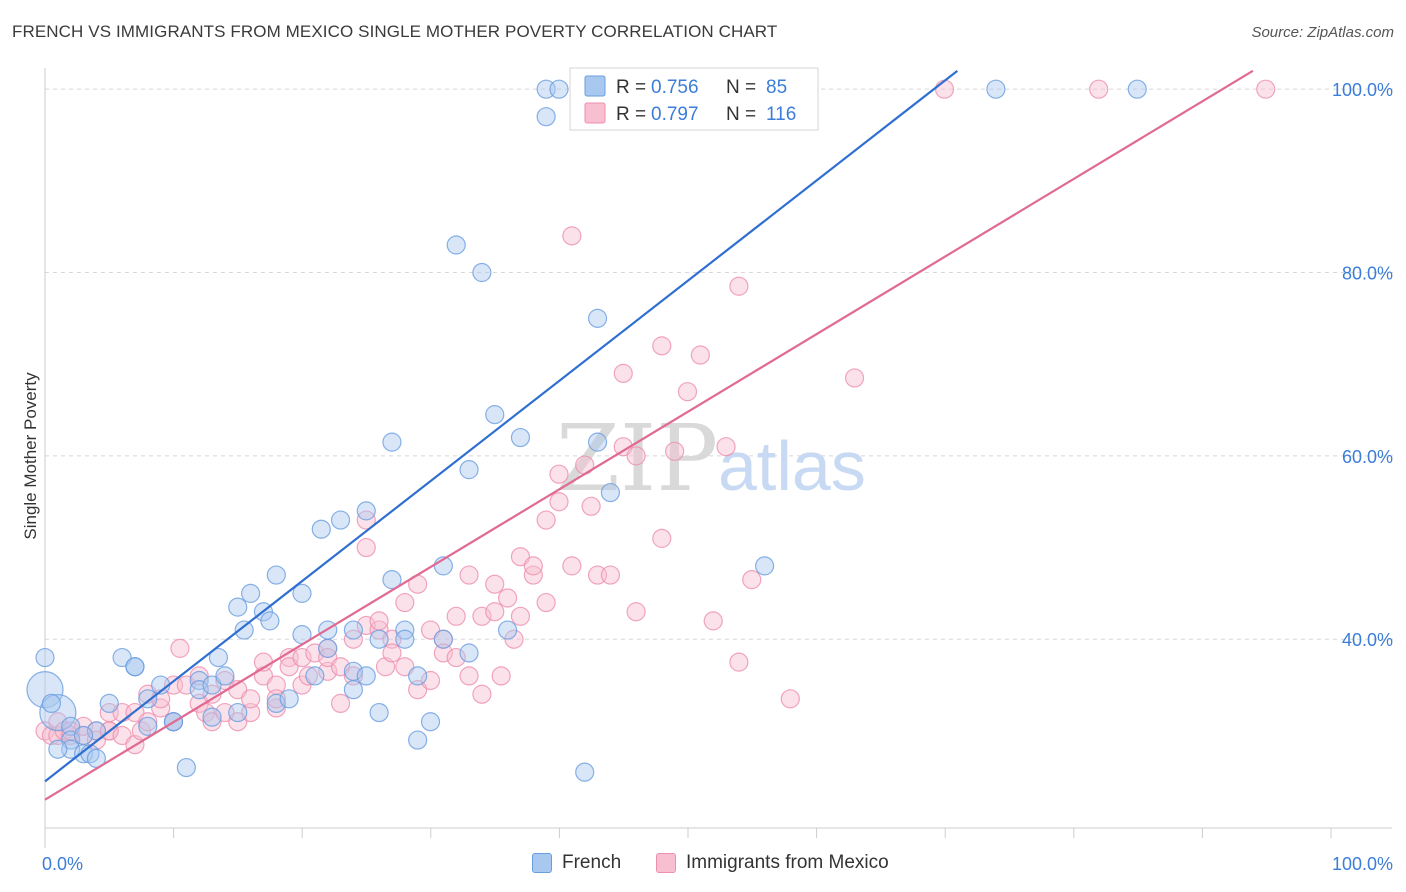  Describe the element at coordinates (776, 87) in the screenshot. I see `french-n-value: 85` at that location.